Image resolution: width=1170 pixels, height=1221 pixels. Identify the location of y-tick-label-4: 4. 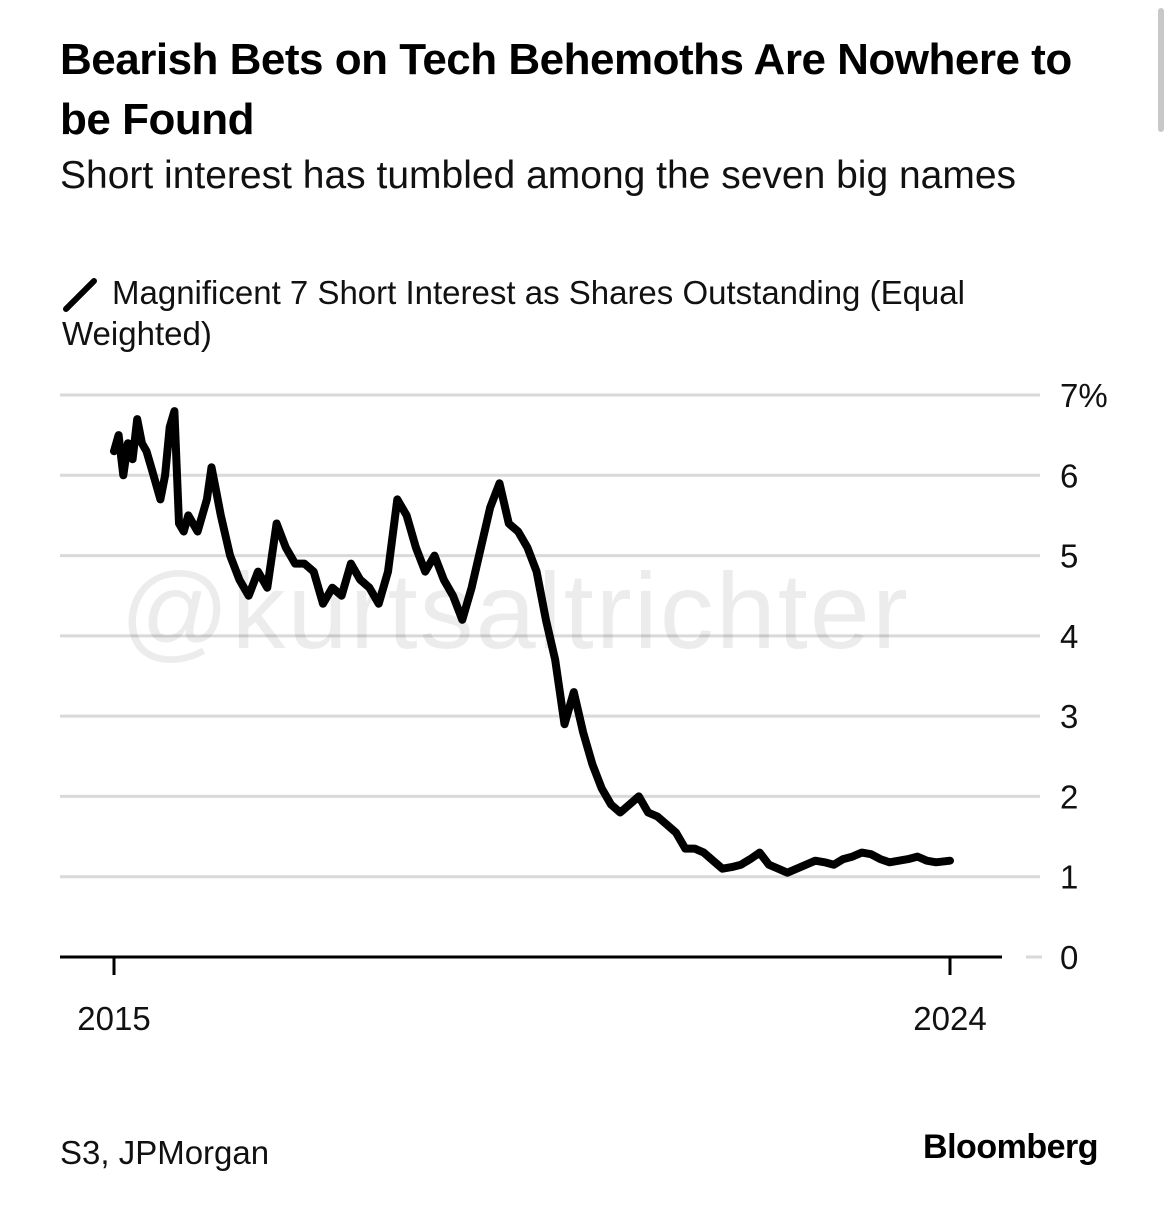
(1069, 636).